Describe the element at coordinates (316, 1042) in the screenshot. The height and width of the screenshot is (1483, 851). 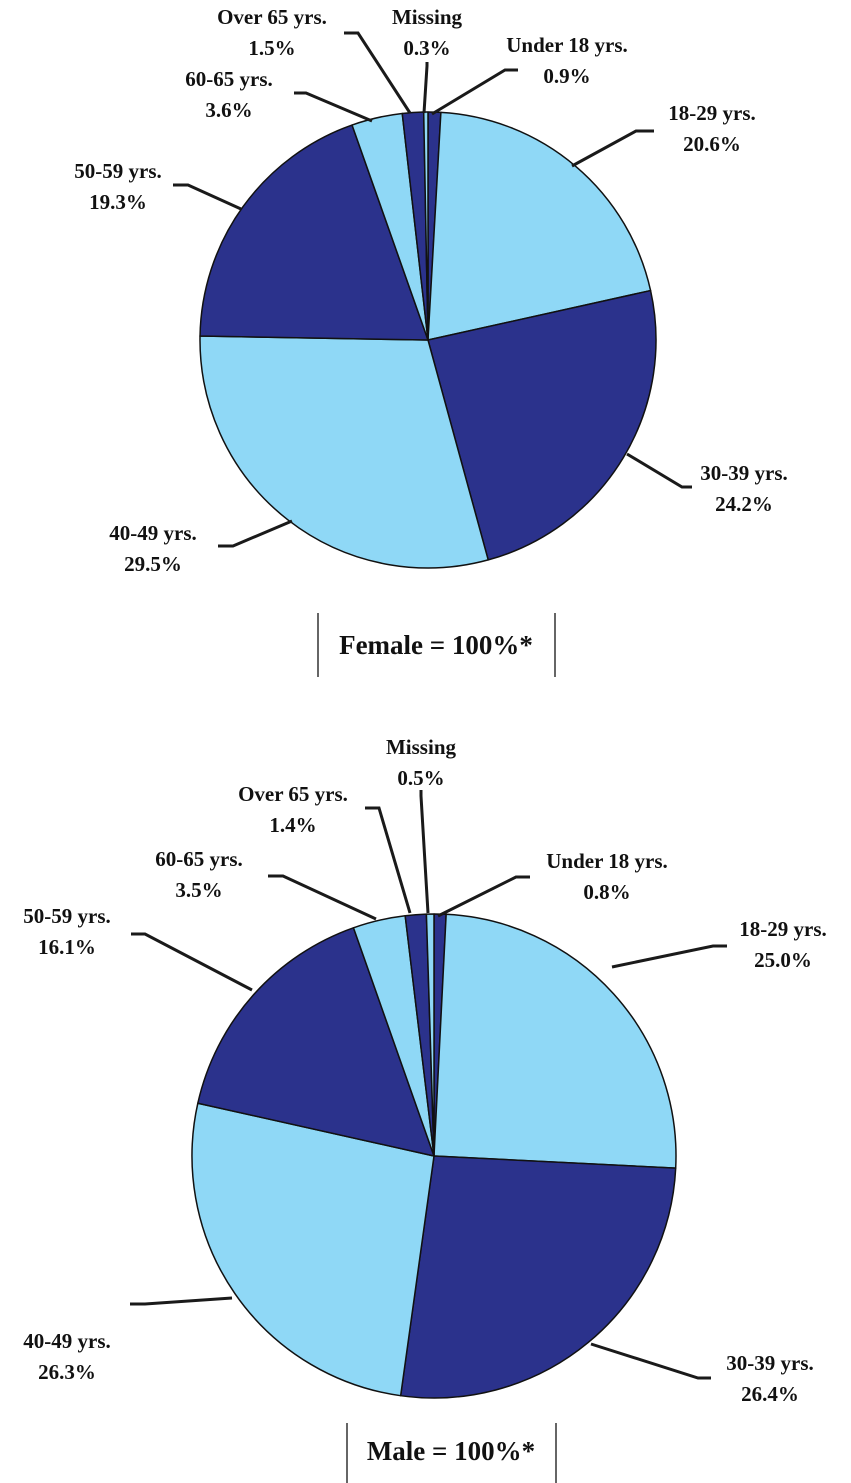
I see `male-slice-50-59-yrs` at that location.